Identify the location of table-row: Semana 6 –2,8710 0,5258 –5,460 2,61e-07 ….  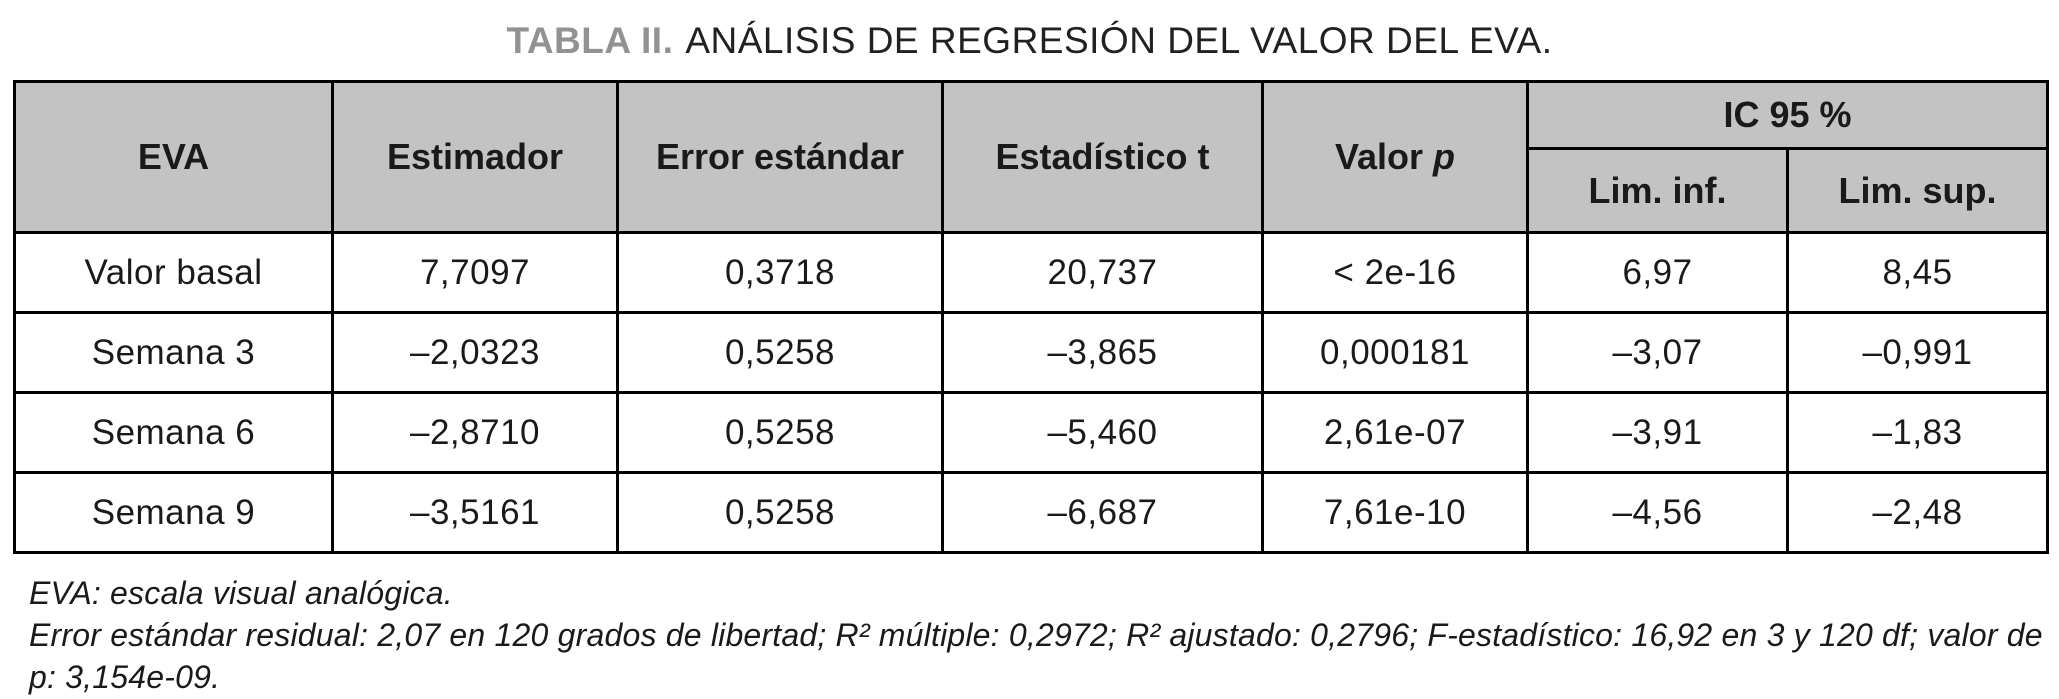
(1031, 432).